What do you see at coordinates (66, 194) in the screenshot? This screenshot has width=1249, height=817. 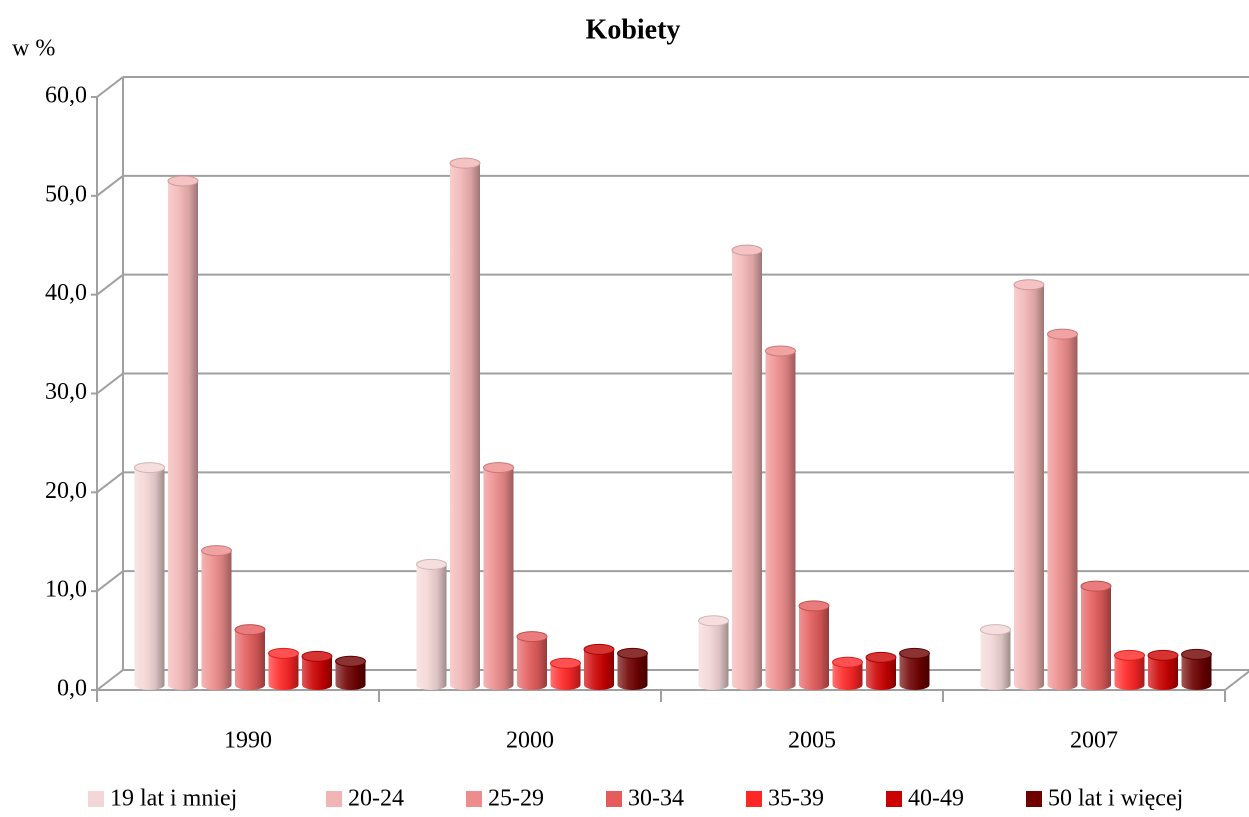 I see `y-tick-label: 50,0` at bounding box center [66, 194].